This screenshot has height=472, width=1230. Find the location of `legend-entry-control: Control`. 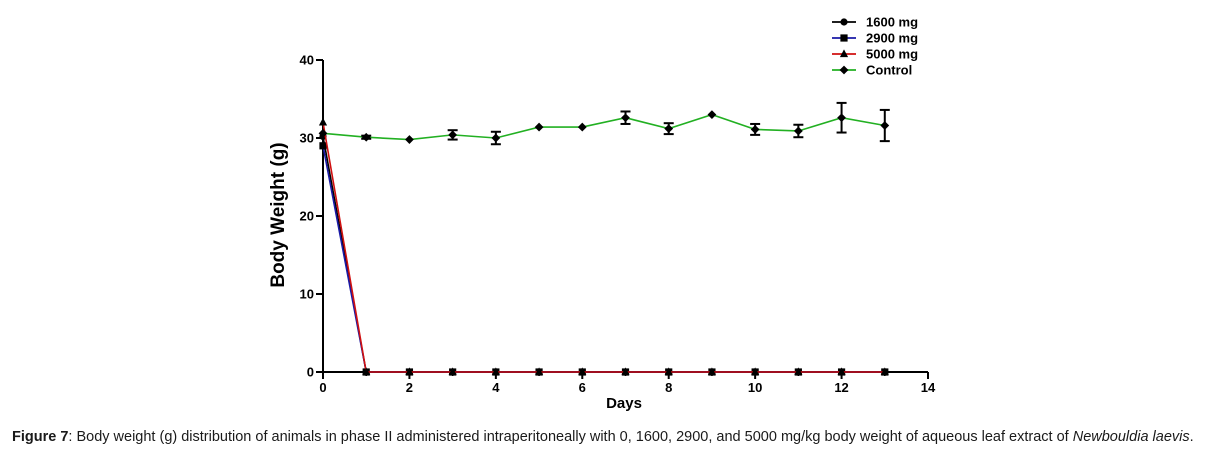

legend-entry-control: Control is located at coordinates (872, 70).